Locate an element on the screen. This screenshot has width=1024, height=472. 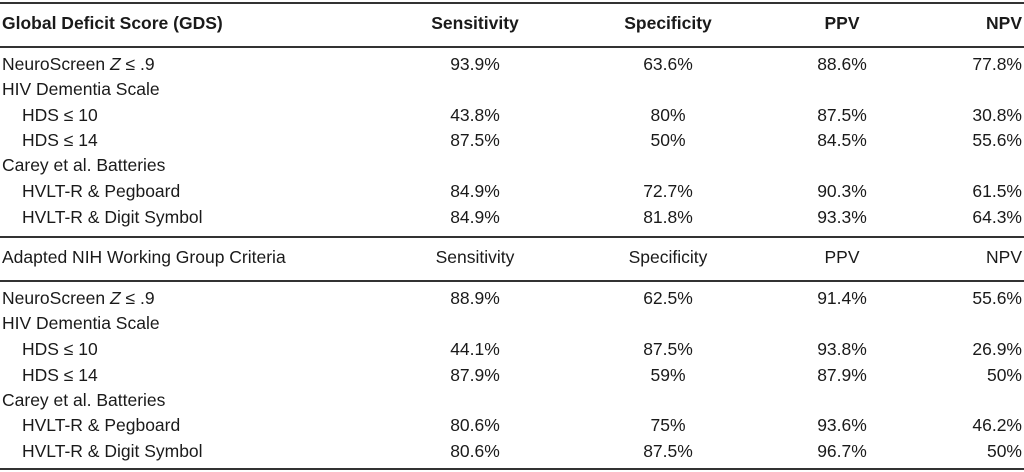
sensitivity-cell: 88.9% is located at coordinates (475, 298).